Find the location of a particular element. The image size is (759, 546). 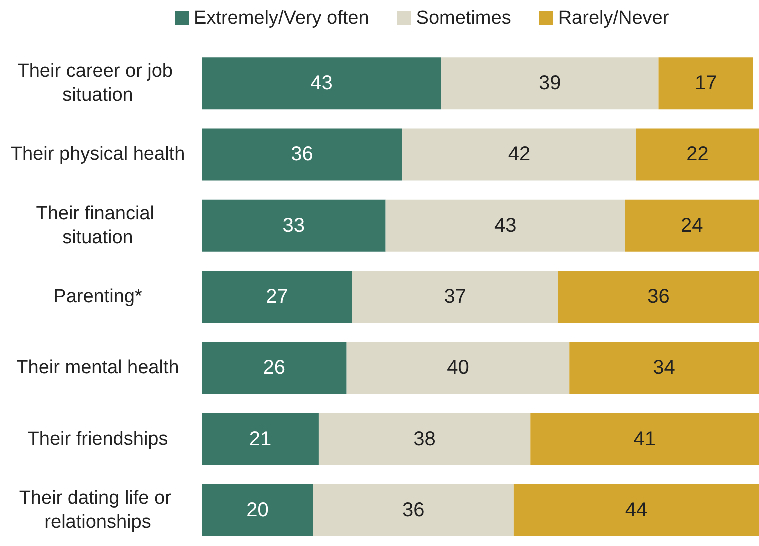

data-label: 27 is located at coordinates (277, 297).